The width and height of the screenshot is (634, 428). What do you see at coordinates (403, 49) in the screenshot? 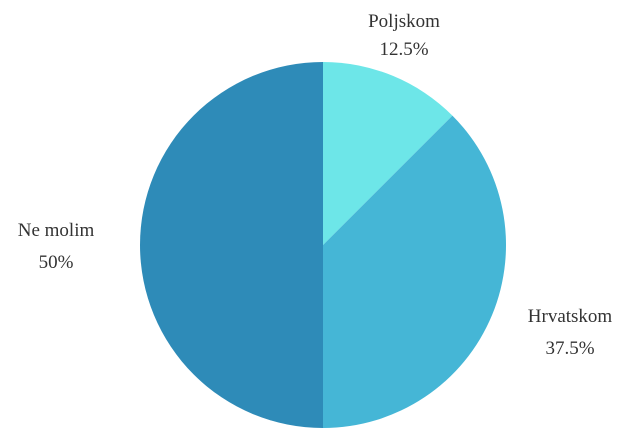
I see `slice-percent-poljskom: 12.5%` at bounding box center [403, 49].